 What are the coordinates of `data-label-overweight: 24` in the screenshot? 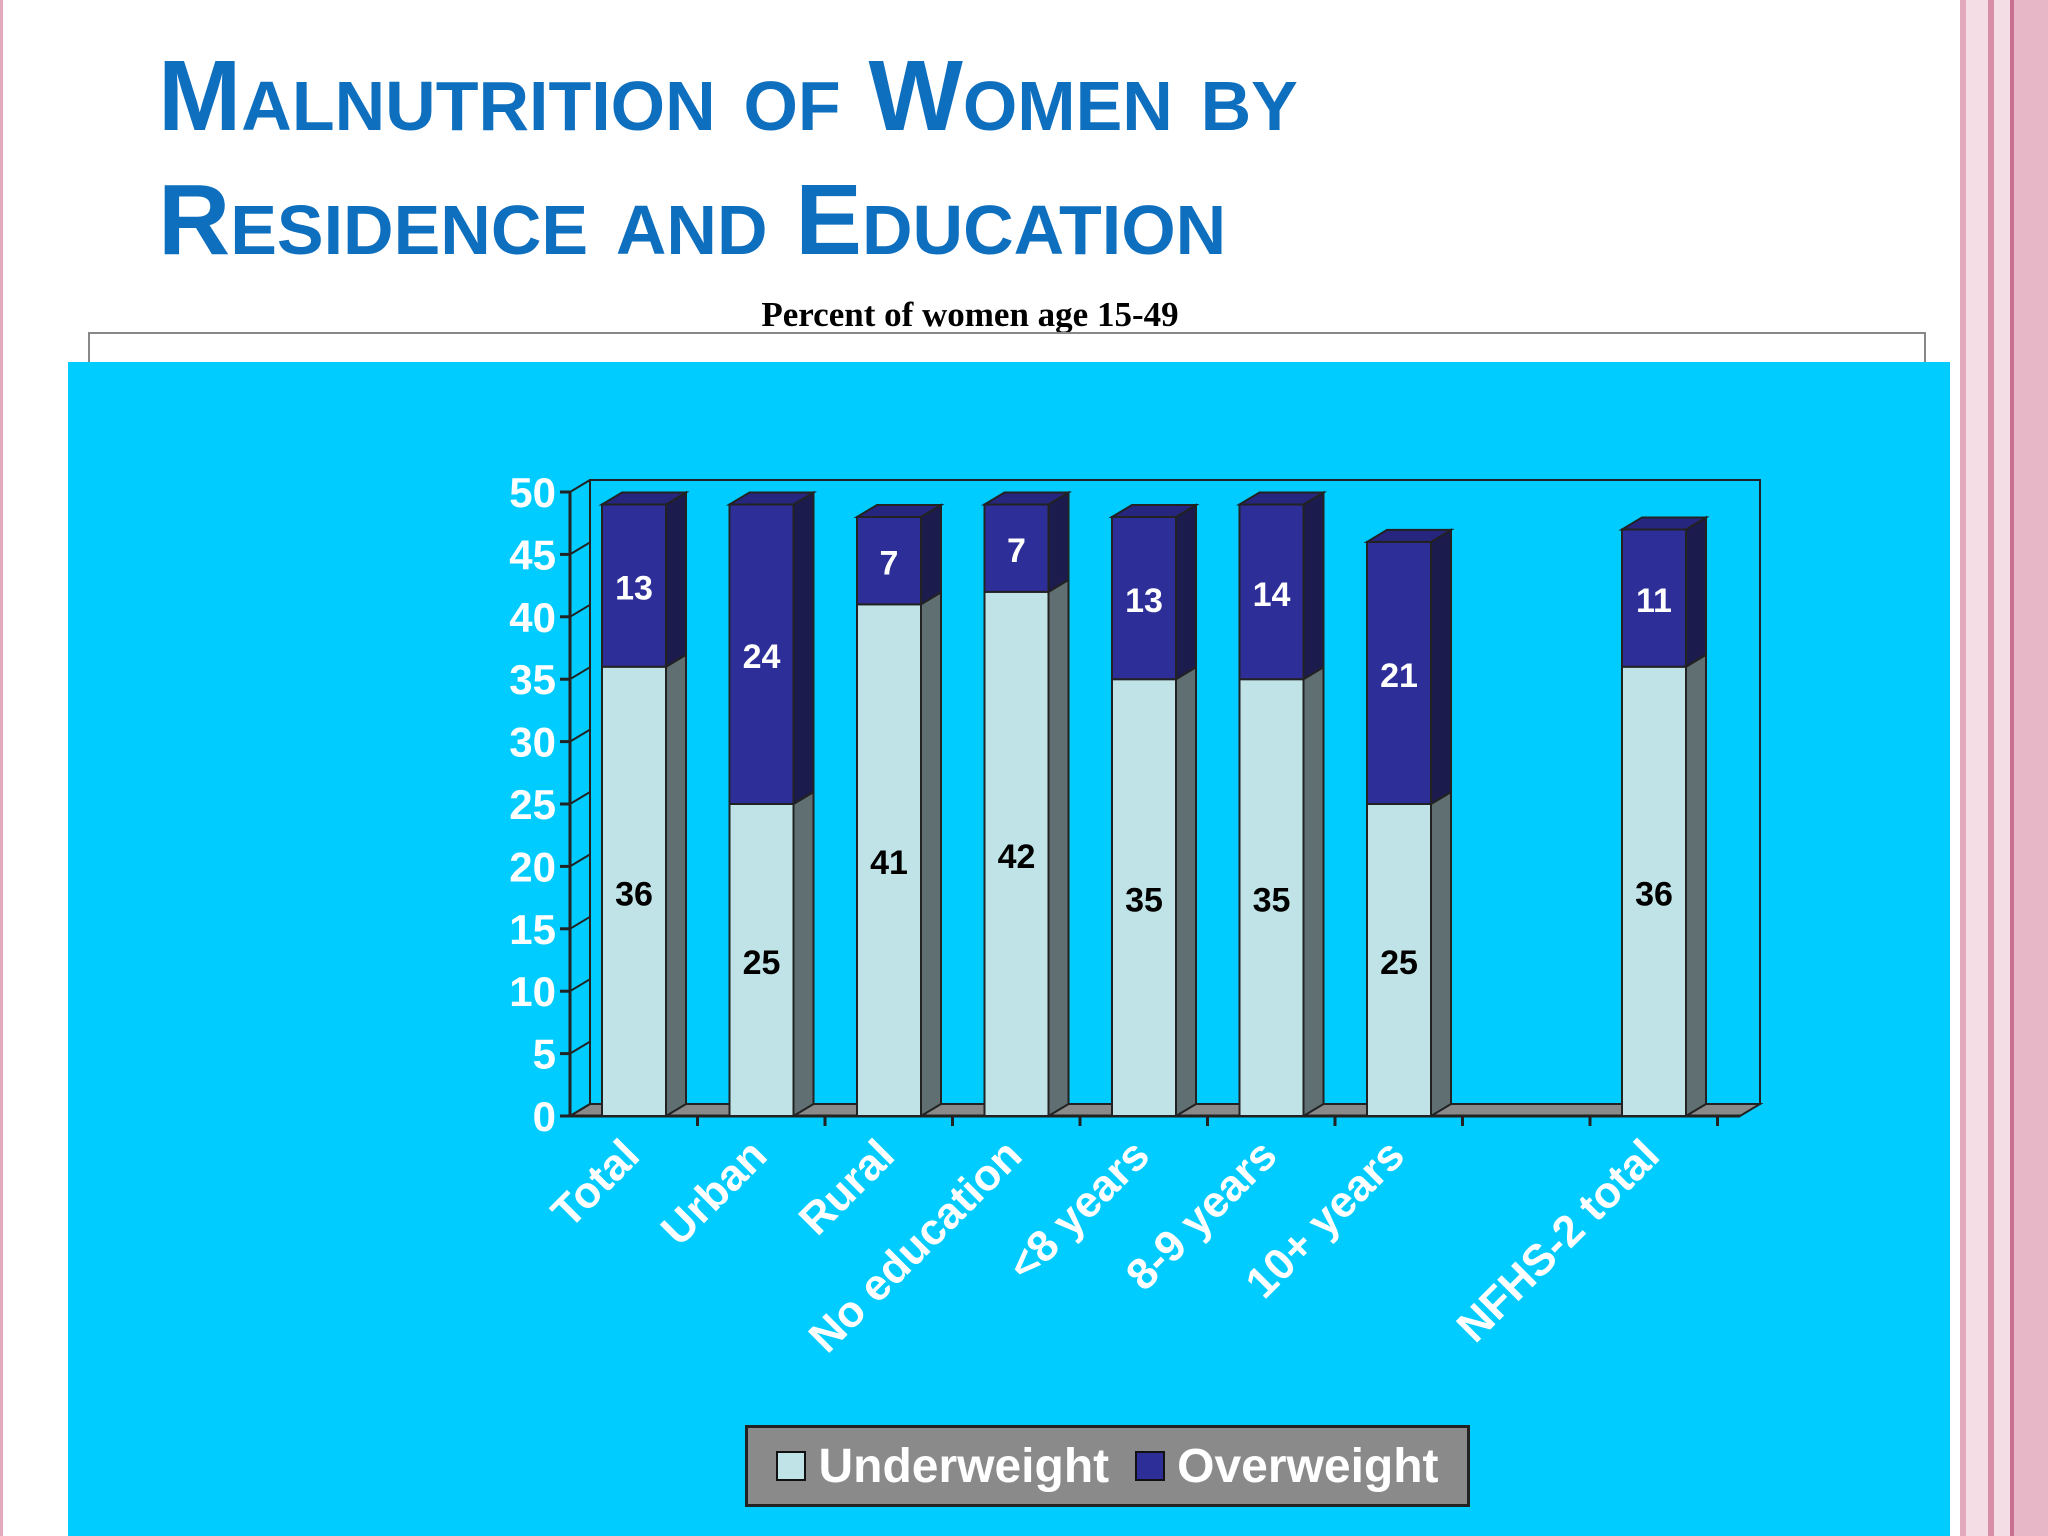 It's located at (762, 657).